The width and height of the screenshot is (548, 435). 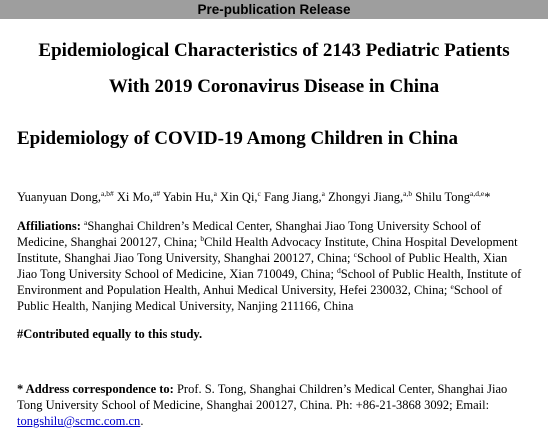 I want to click on pre-publication-banner: Pre-publication Release, so click(x=274, y=9).